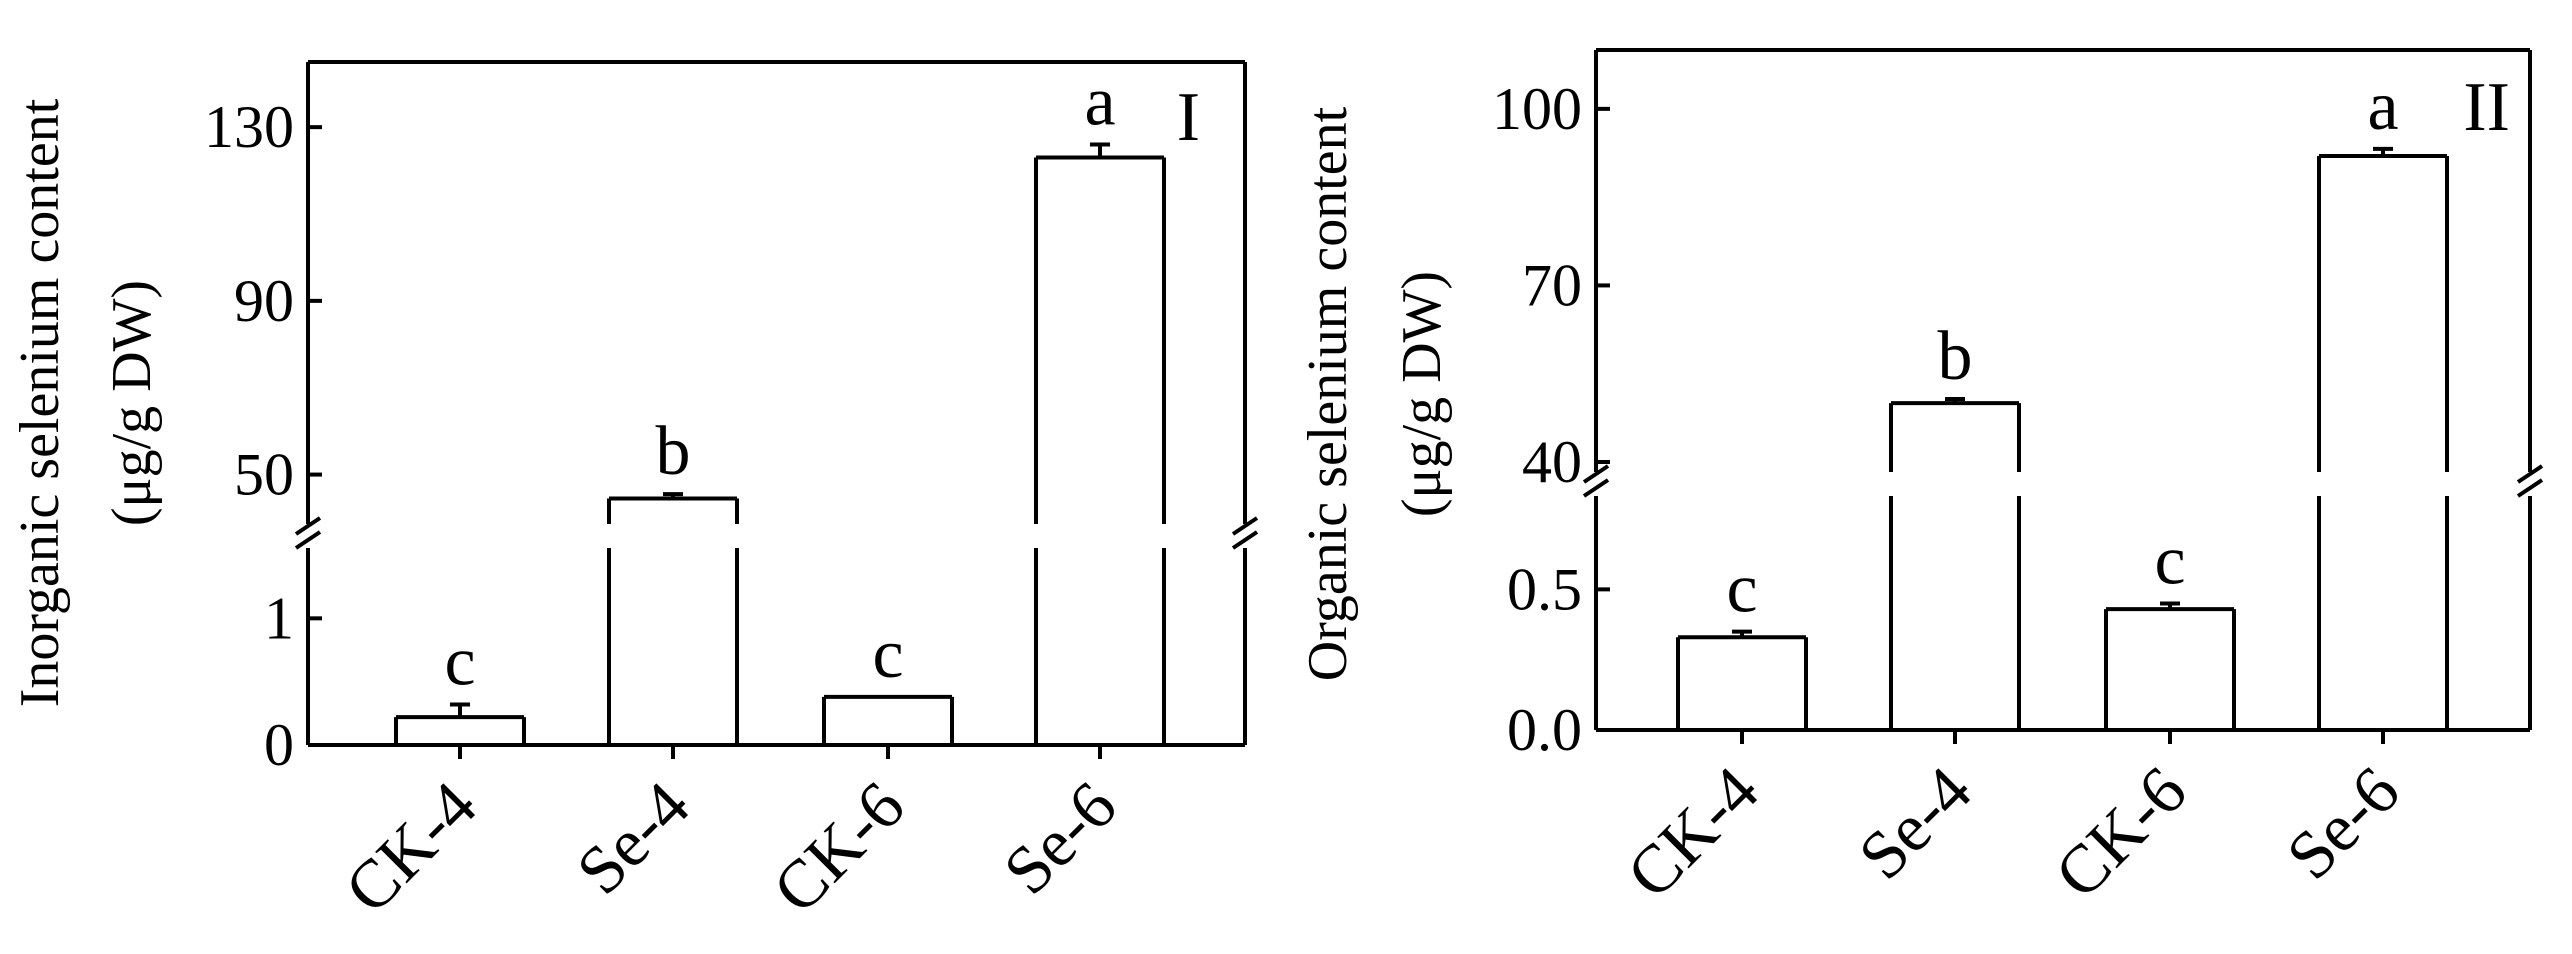 The image size is (2572, 954). I want to click on y-tick-label: 70, so click(1552, 285).